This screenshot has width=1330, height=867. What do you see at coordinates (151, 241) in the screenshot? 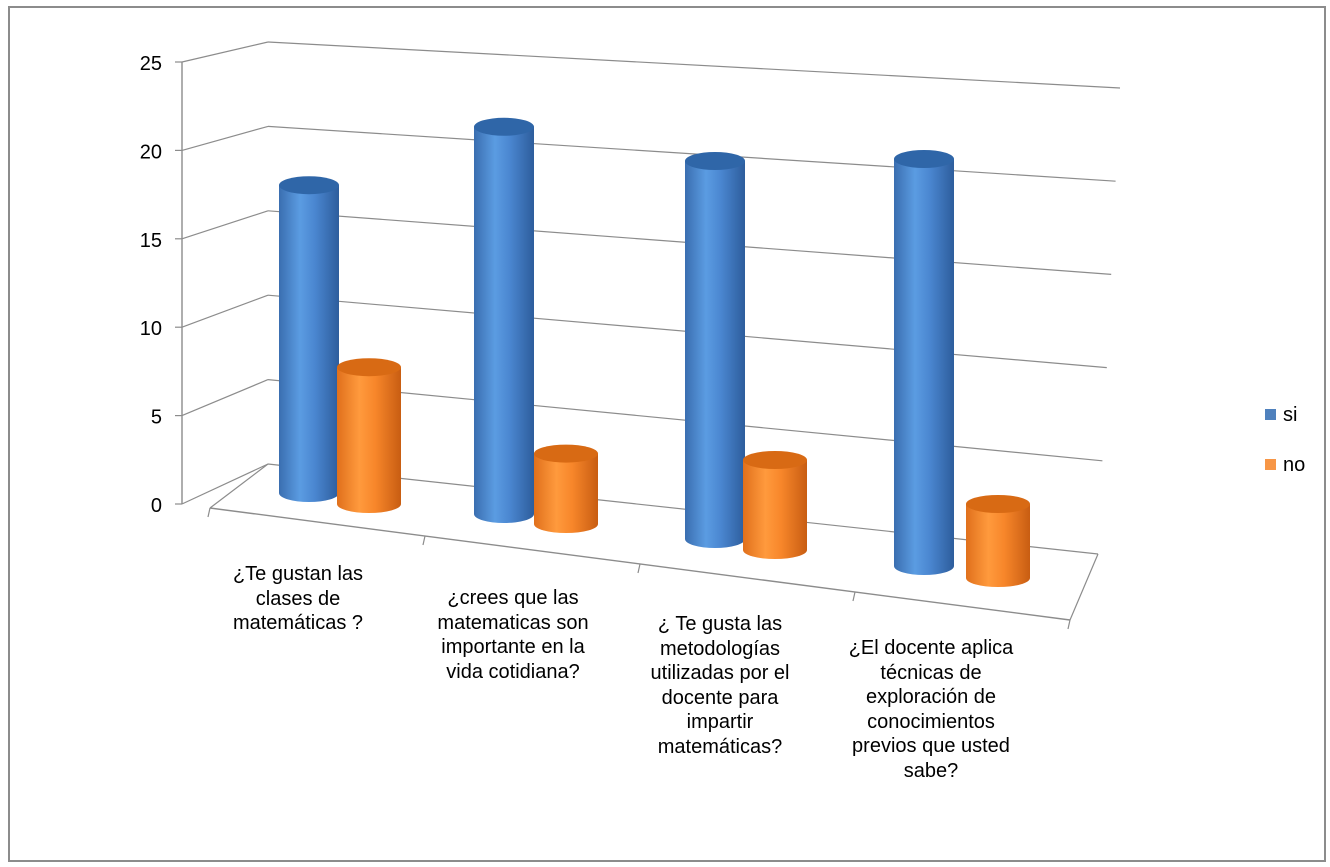
I see `y-tick-label: 15` at bounding box center [151, 241].